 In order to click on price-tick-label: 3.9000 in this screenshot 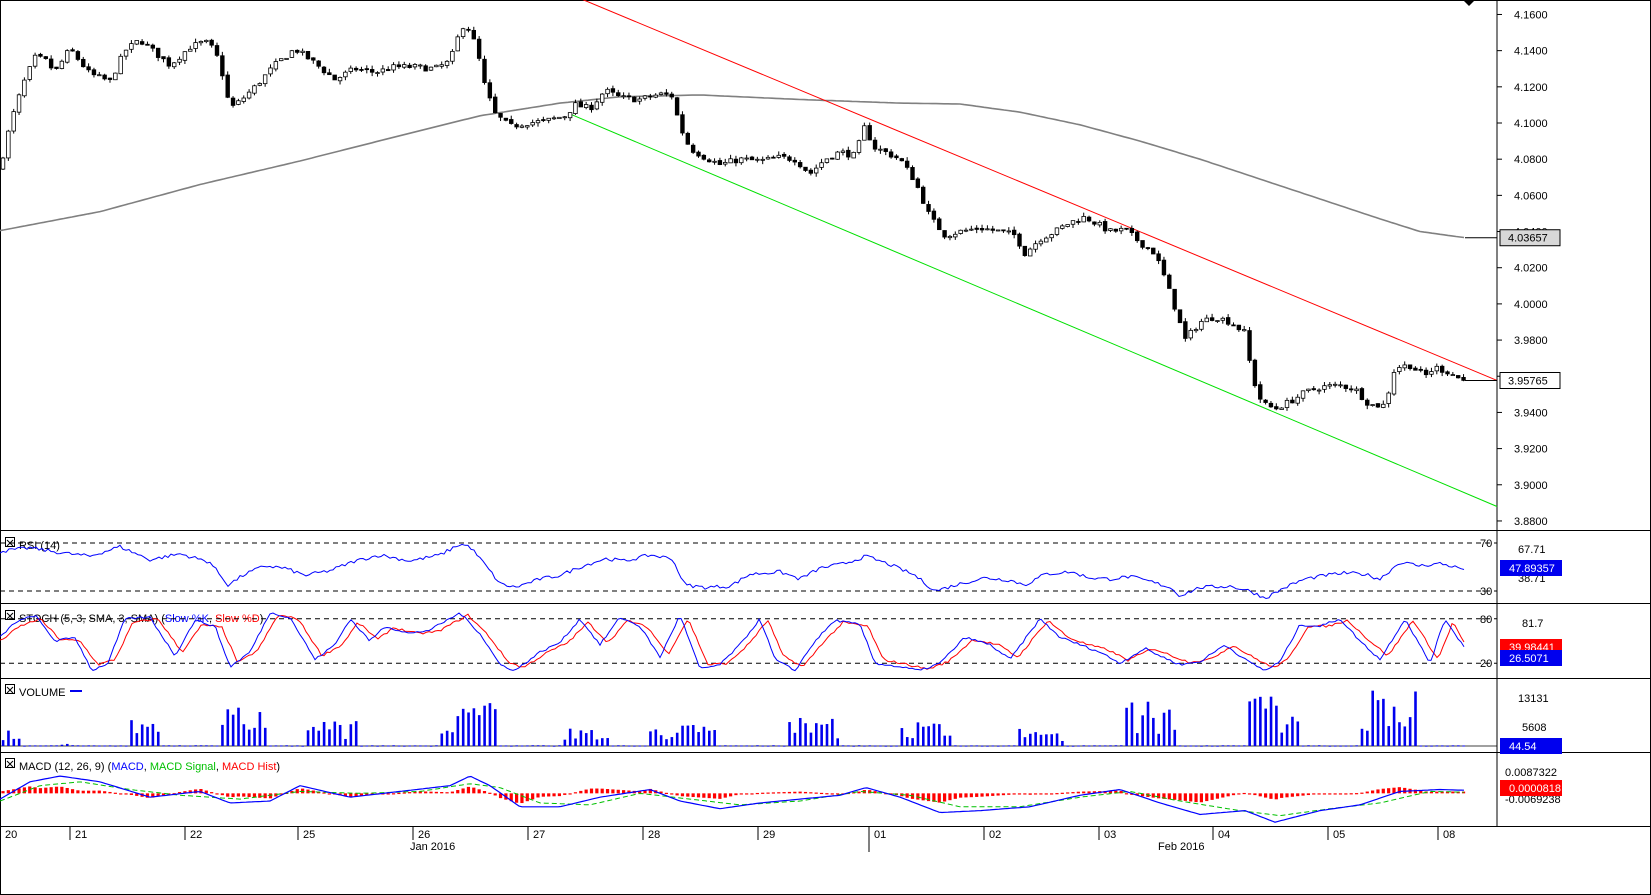, I will do `click(1531, 486)`.